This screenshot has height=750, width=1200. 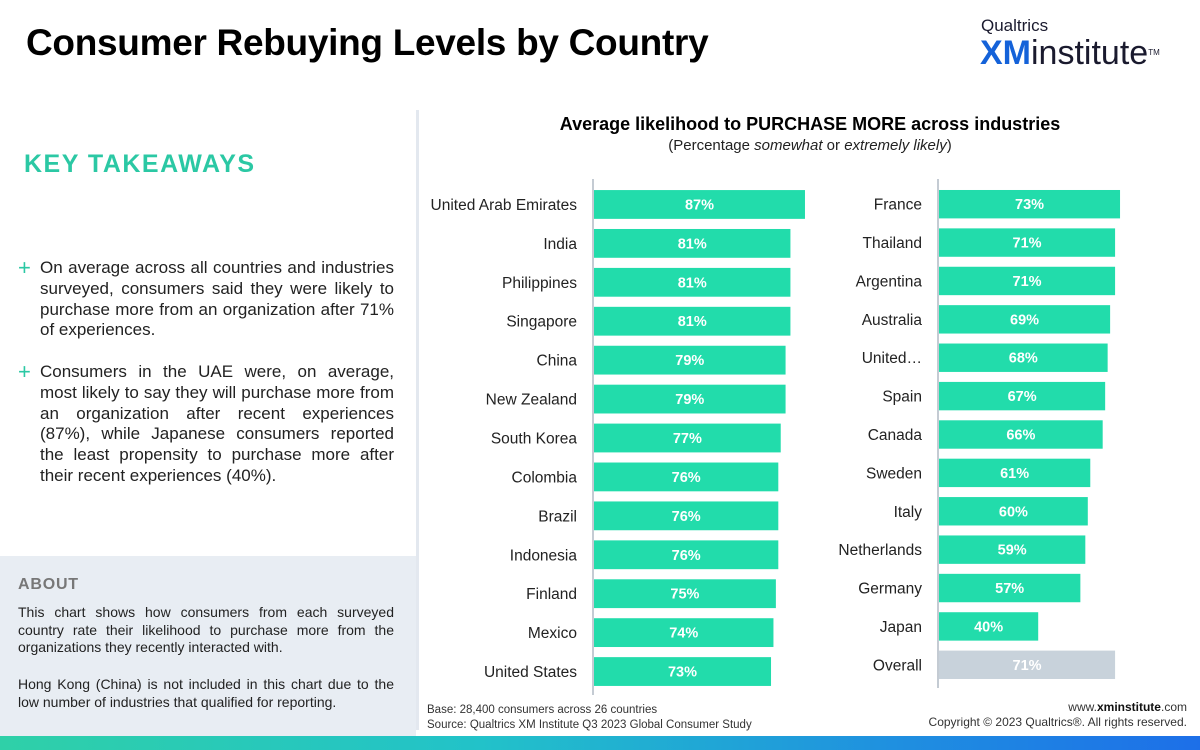 I want to click on value-label: 69%, so click(x=1024, y=320).